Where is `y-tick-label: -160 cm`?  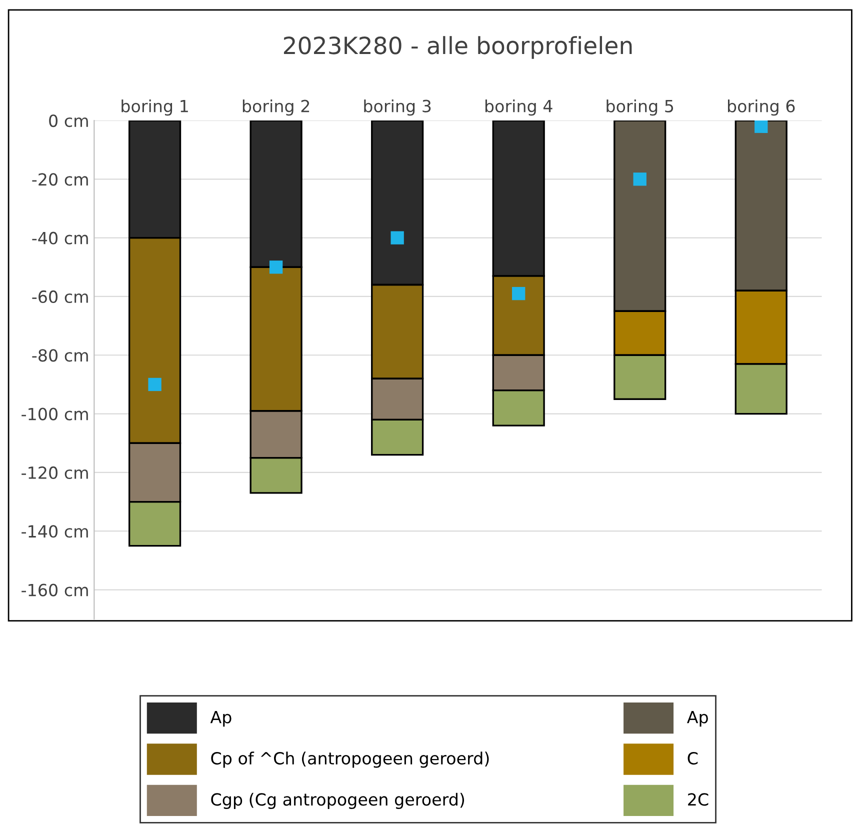
y-tick-label: -160 cm is located at coordinates (55, 590).